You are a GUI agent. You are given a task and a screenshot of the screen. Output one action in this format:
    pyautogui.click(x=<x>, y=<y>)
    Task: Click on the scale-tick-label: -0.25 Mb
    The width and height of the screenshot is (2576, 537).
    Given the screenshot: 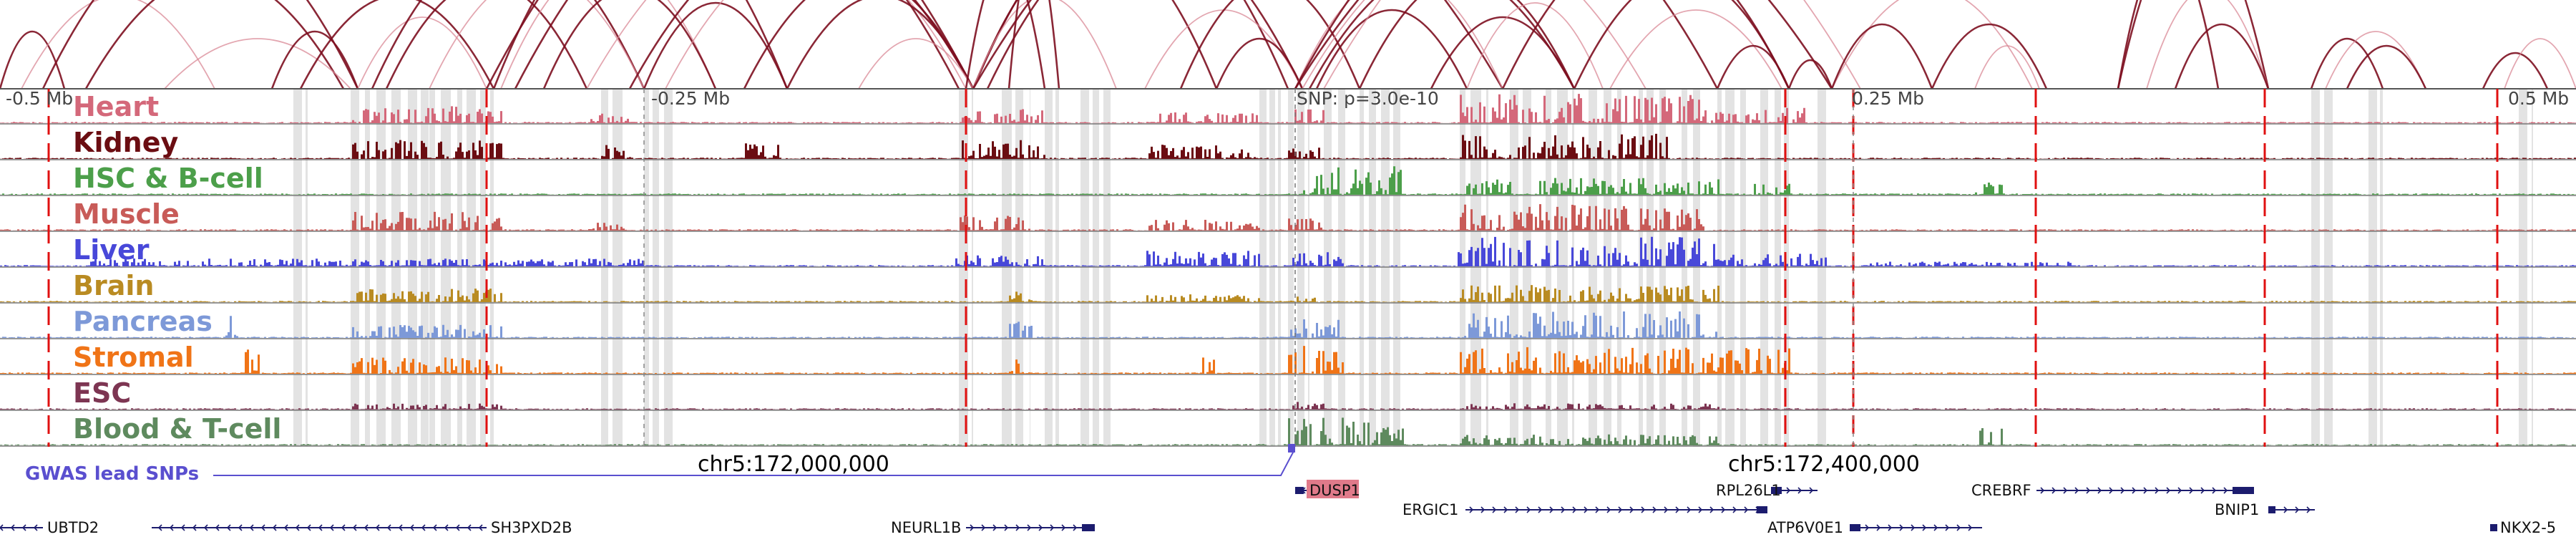 What is the action you would take?
    pyautogui.click(x=690, y=98)
    